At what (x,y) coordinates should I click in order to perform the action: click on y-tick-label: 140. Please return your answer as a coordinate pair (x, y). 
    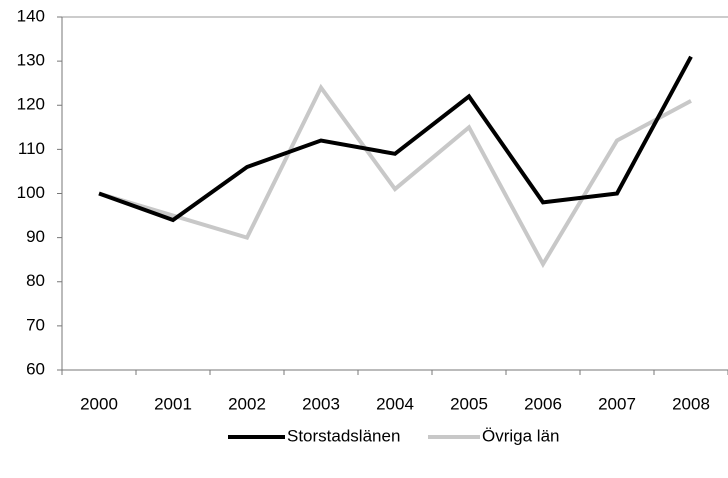
    Looking at the image, I should click on (31, 15).